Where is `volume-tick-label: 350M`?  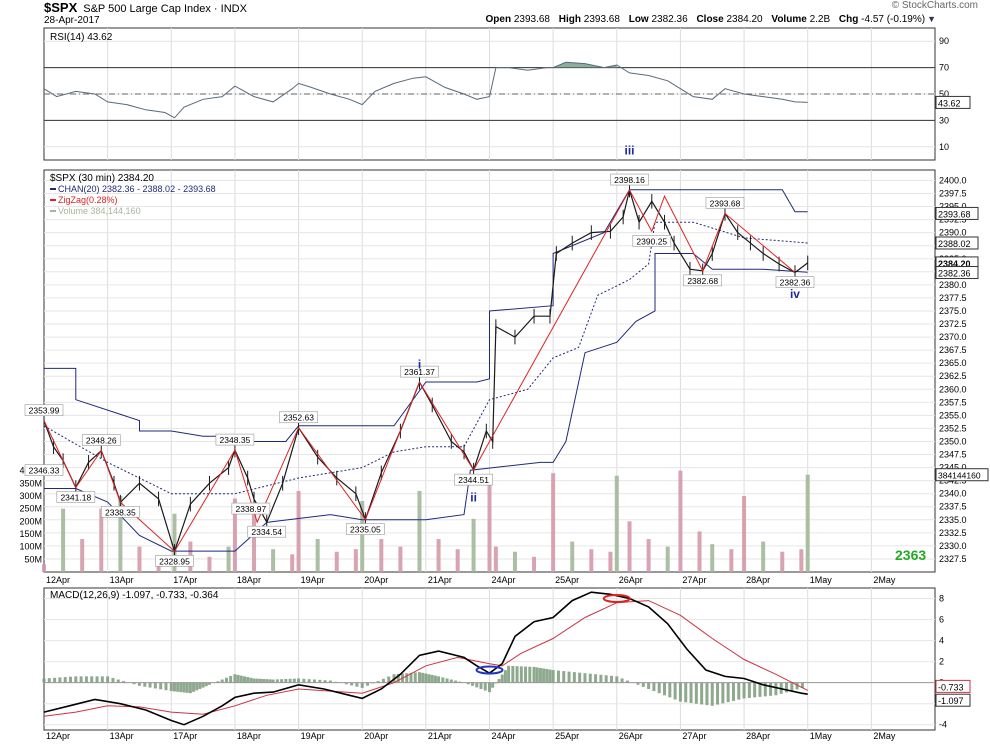
volume-tick-label: 350M is located at coordinates (30, 483).